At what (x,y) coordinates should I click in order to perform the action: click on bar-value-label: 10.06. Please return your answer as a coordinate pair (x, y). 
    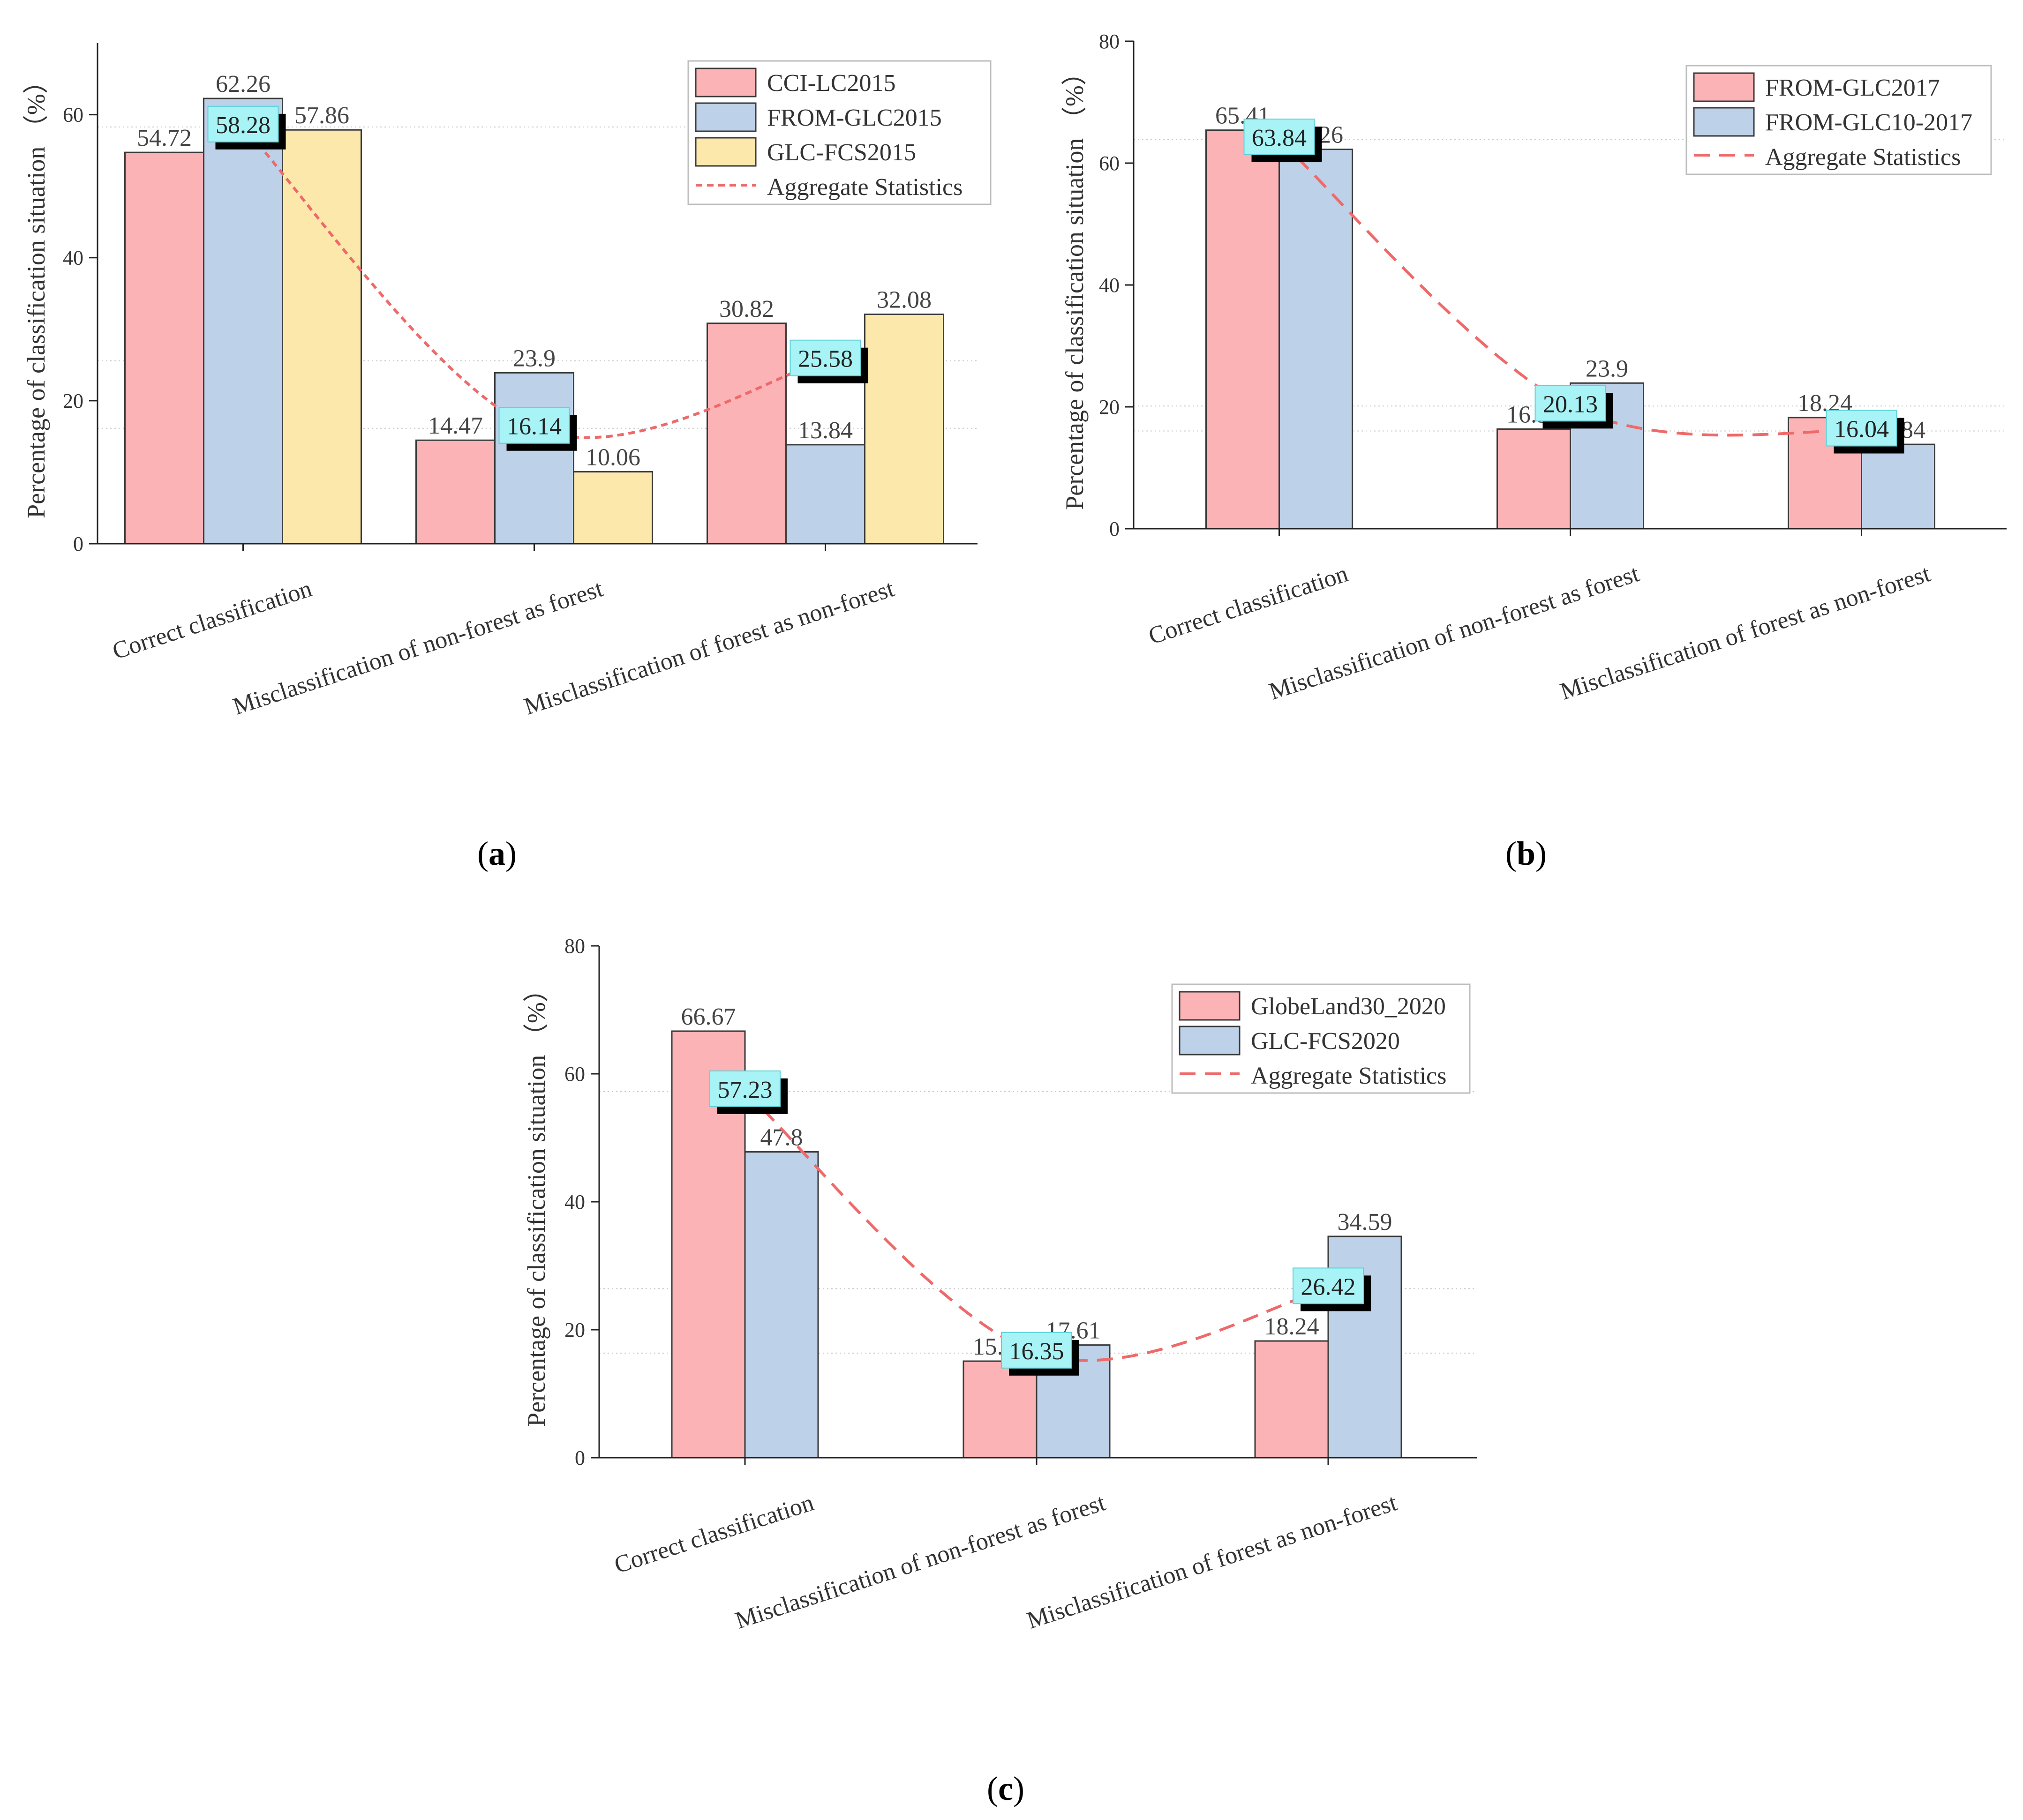
    Looking at the image, I should click on (613, 457).